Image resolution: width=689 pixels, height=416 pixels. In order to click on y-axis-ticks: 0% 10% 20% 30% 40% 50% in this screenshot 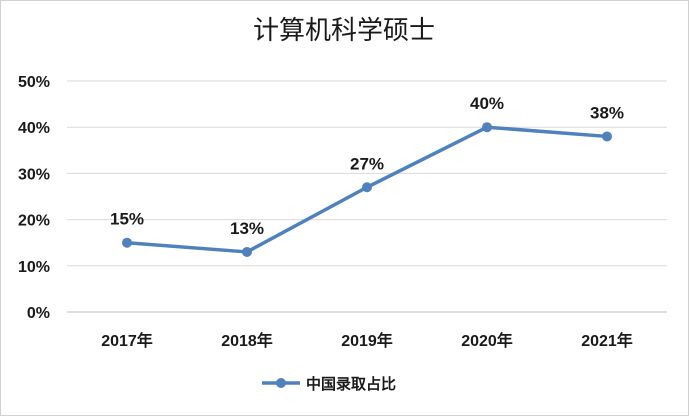, I will do `click(34, 198)`.